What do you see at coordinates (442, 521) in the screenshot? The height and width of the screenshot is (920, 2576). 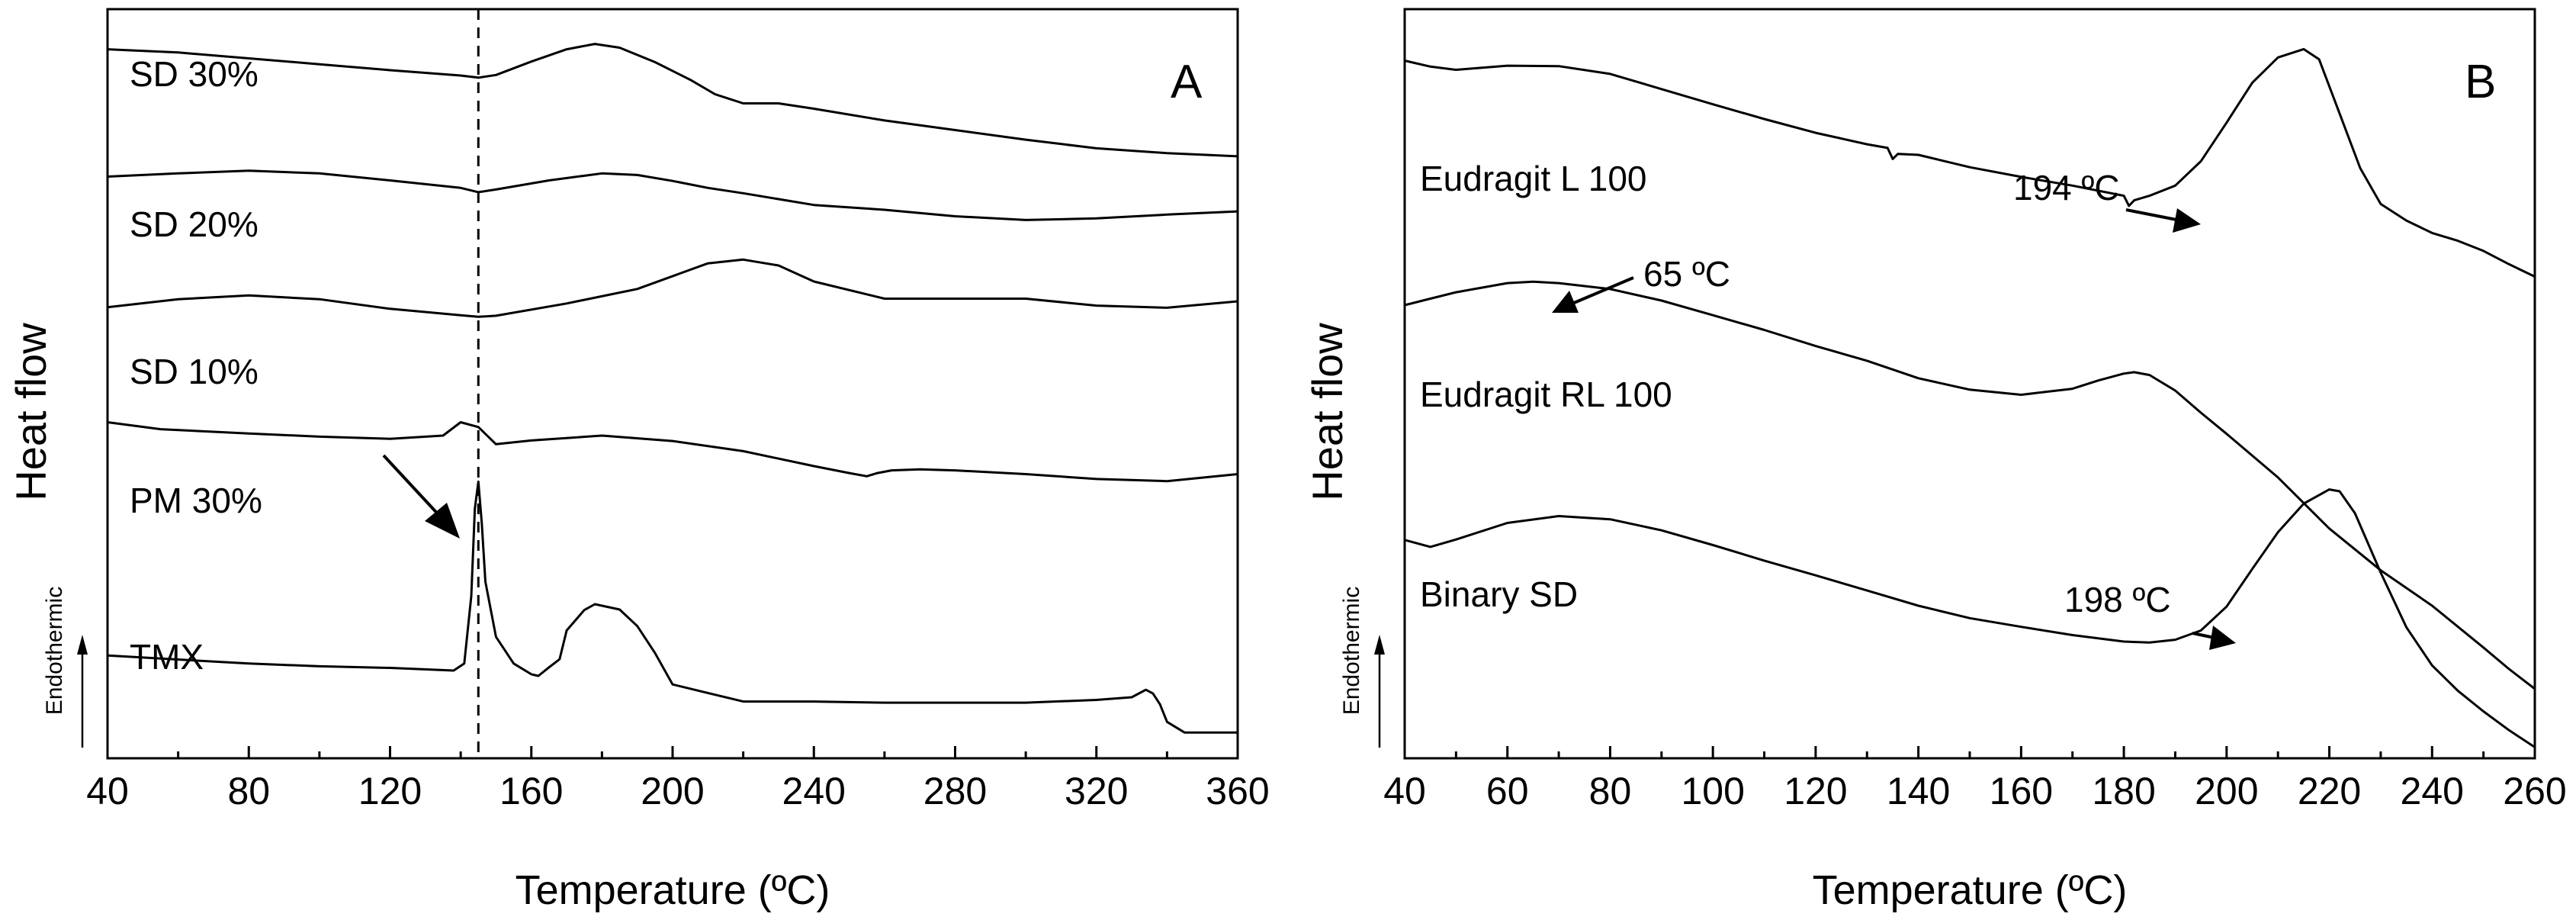 I see `pm30-arrow-head` at bounding box center [442, 521].